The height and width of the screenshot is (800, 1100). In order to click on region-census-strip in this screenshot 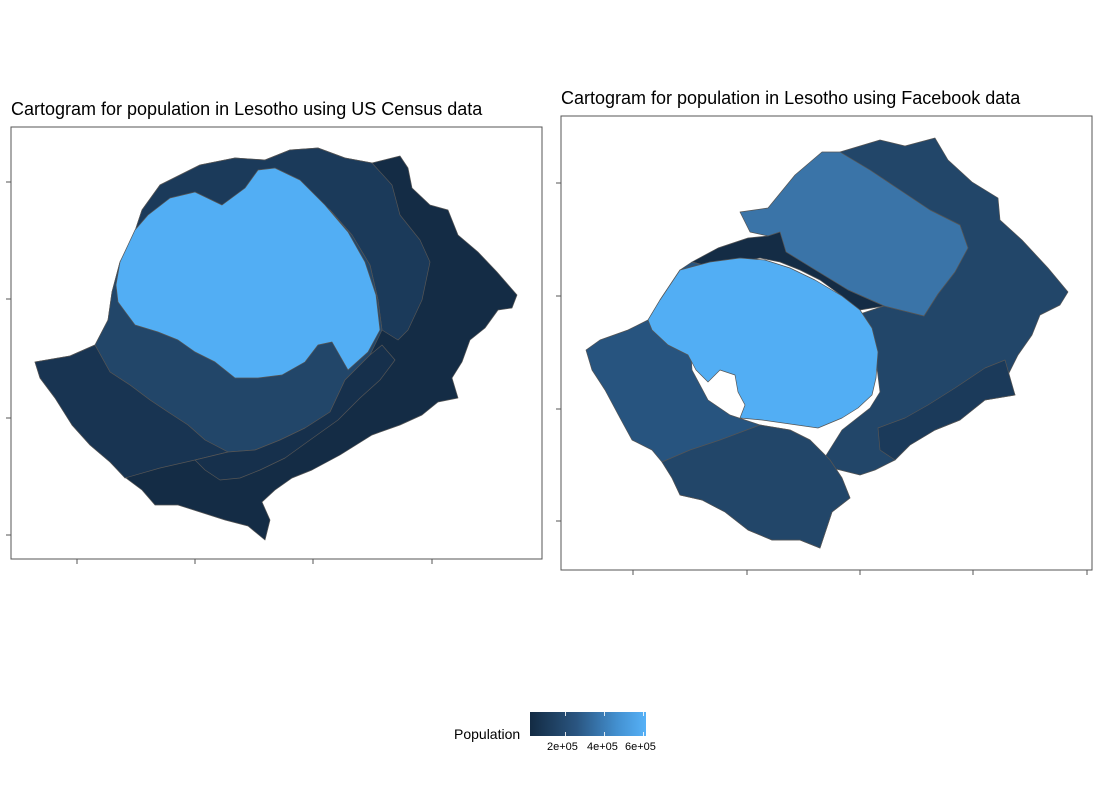, I will do `click(295, 412)`.